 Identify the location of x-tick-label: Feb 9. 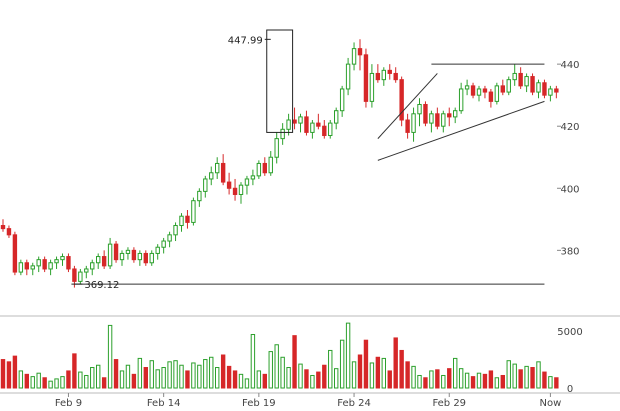
(68, 403).